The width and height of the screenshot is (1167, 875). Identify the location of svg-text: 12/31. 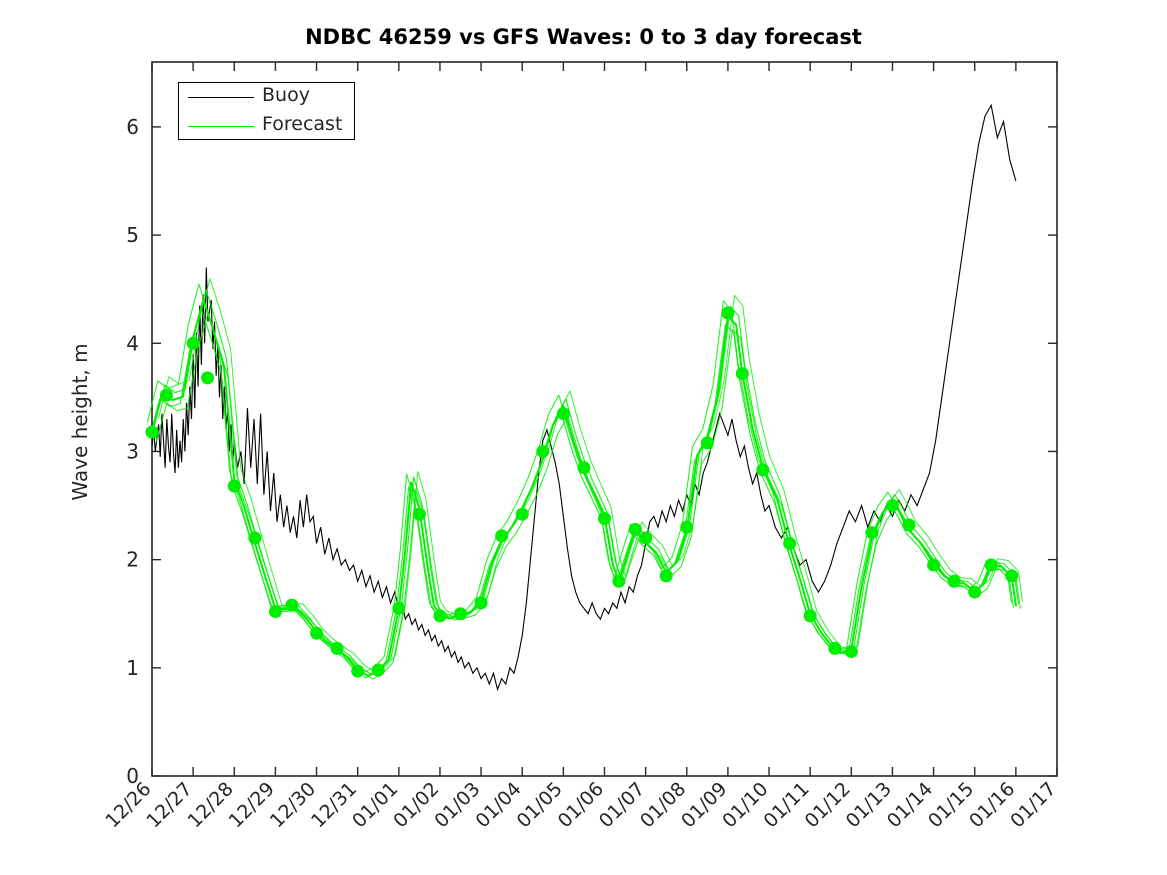
(334, 805).